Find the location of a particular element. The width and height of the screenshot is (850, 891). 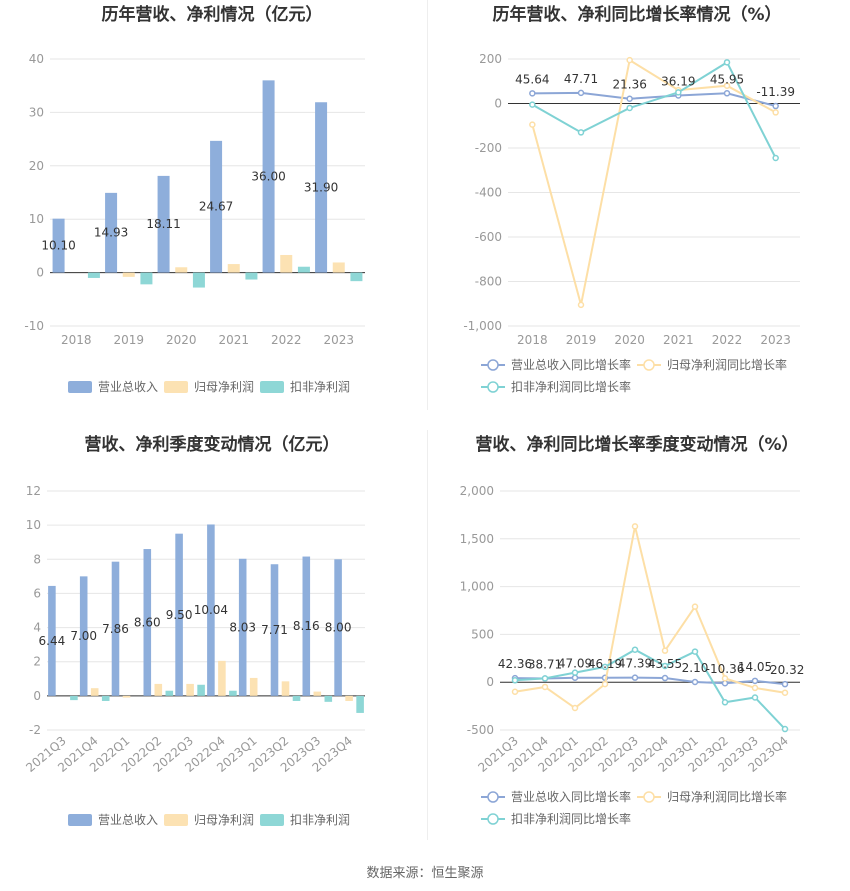

legend-item-net-profit: 归母净利润同比增长率 is located at coordinates (712, 796).